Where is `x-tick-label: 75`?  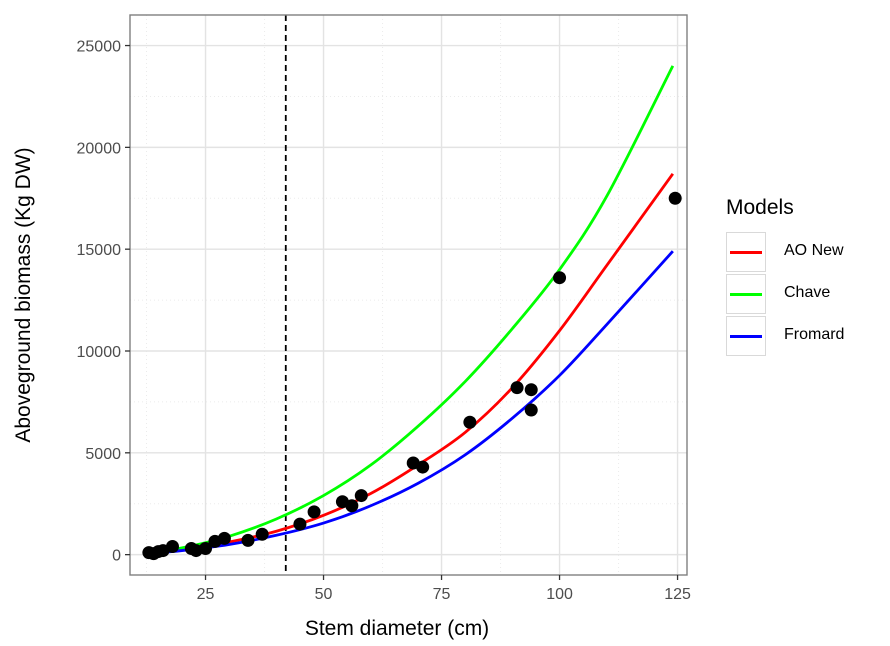
x-tick-label: 75 is located at coordinates (442, 594).